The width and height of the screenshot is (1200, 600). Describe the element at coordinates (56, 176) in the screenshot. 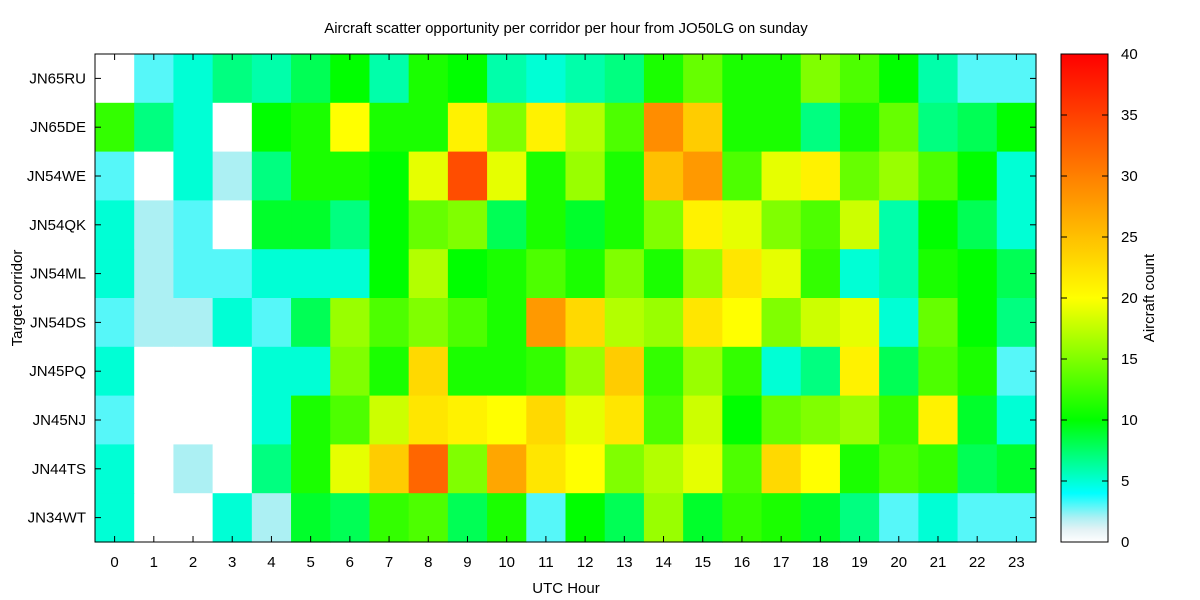

I see `y-tick-label: JN54WE` at that location.